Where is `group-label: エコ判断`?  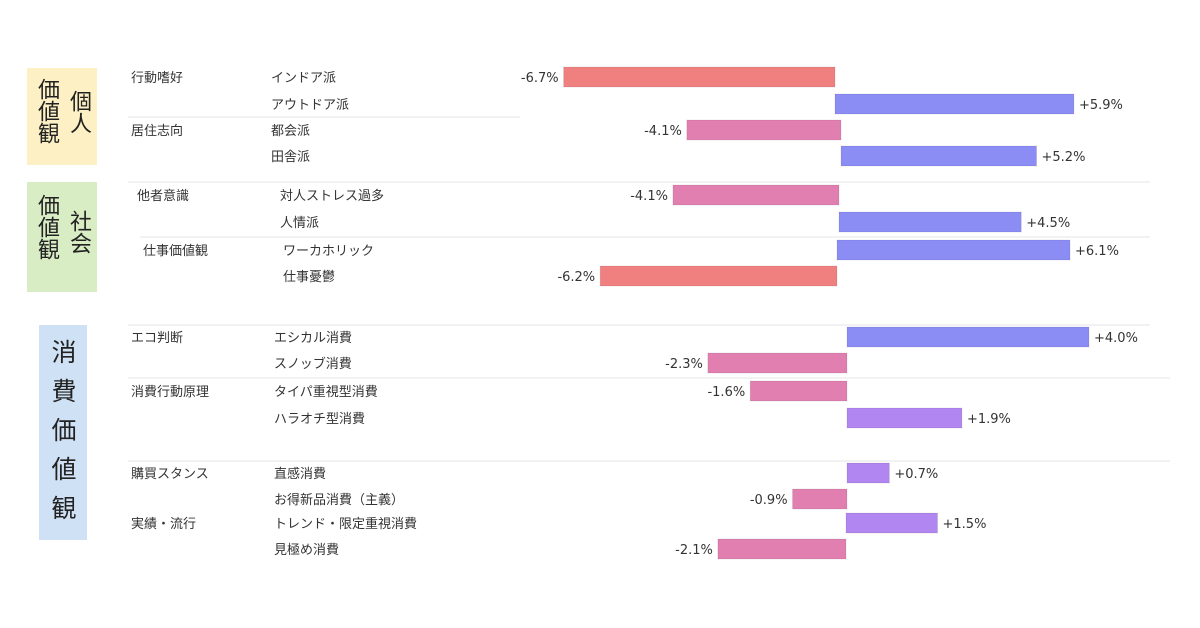 group-label: エコ判断 is located at coordinates (157, 338).